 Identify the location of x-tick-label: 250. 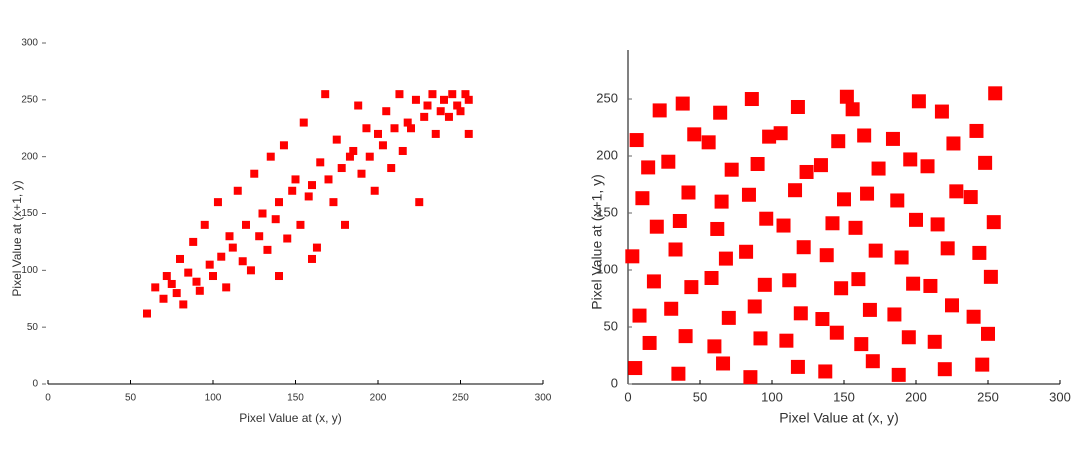
(988, 396).